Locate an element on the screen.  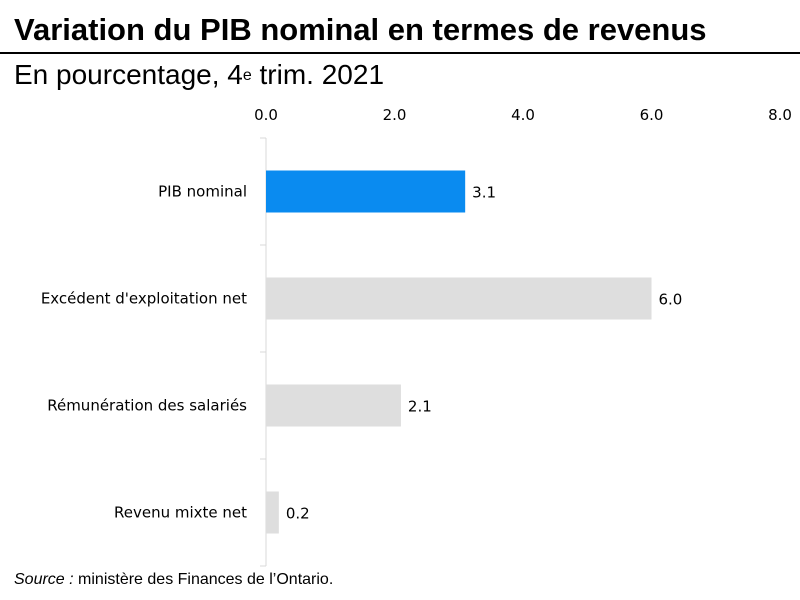
x-tick-label: 8.0 is located at coordinates (780, 115).